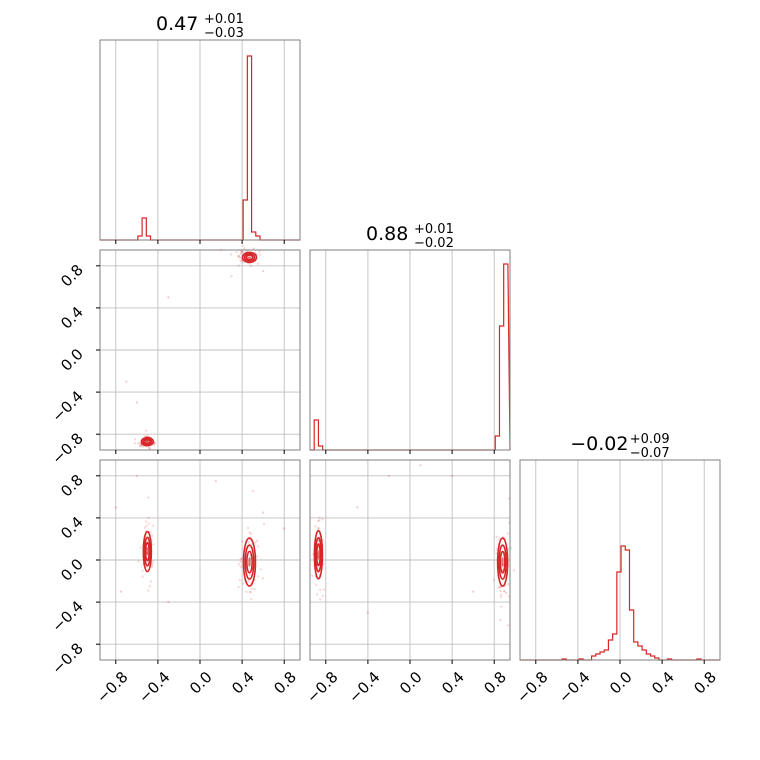 The image size is (760, 760). I want to click on y-tick-label-2: 0.0, so click(72, 570).